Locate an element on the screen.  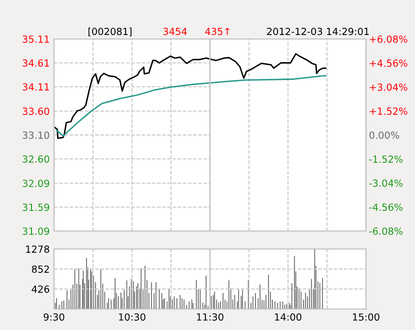
y-tick-label: 33.60 is located at coordinates (36, 111).